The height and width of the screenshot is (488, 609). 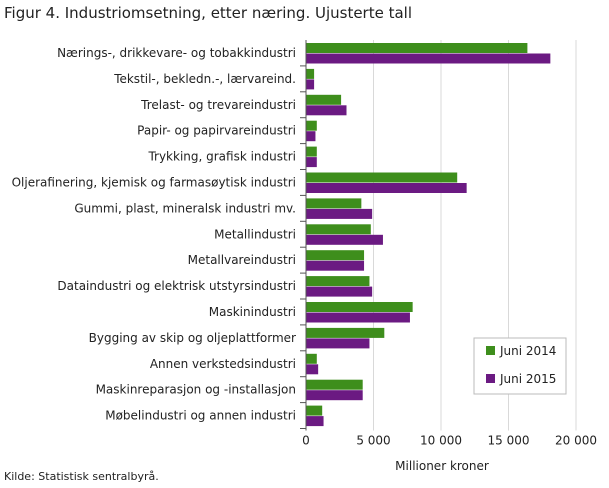 I want to click on category-label: Trykking, grafisk industri, so click(x=221, y=157).